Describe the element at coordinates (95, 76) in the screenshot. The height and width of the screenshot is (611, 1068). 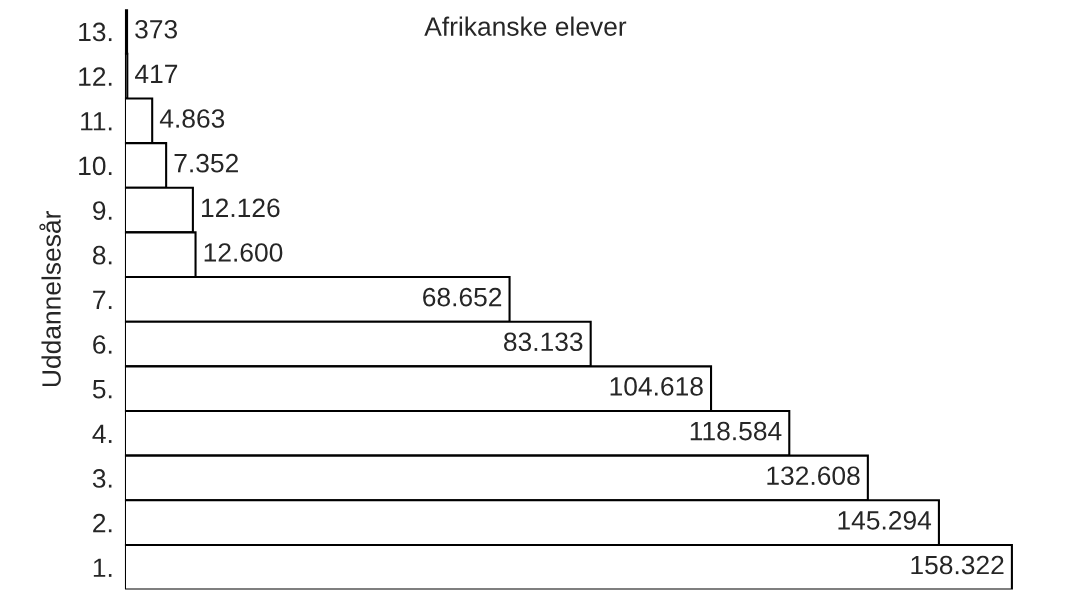
I see `y-tick-label: 12.` at that location.